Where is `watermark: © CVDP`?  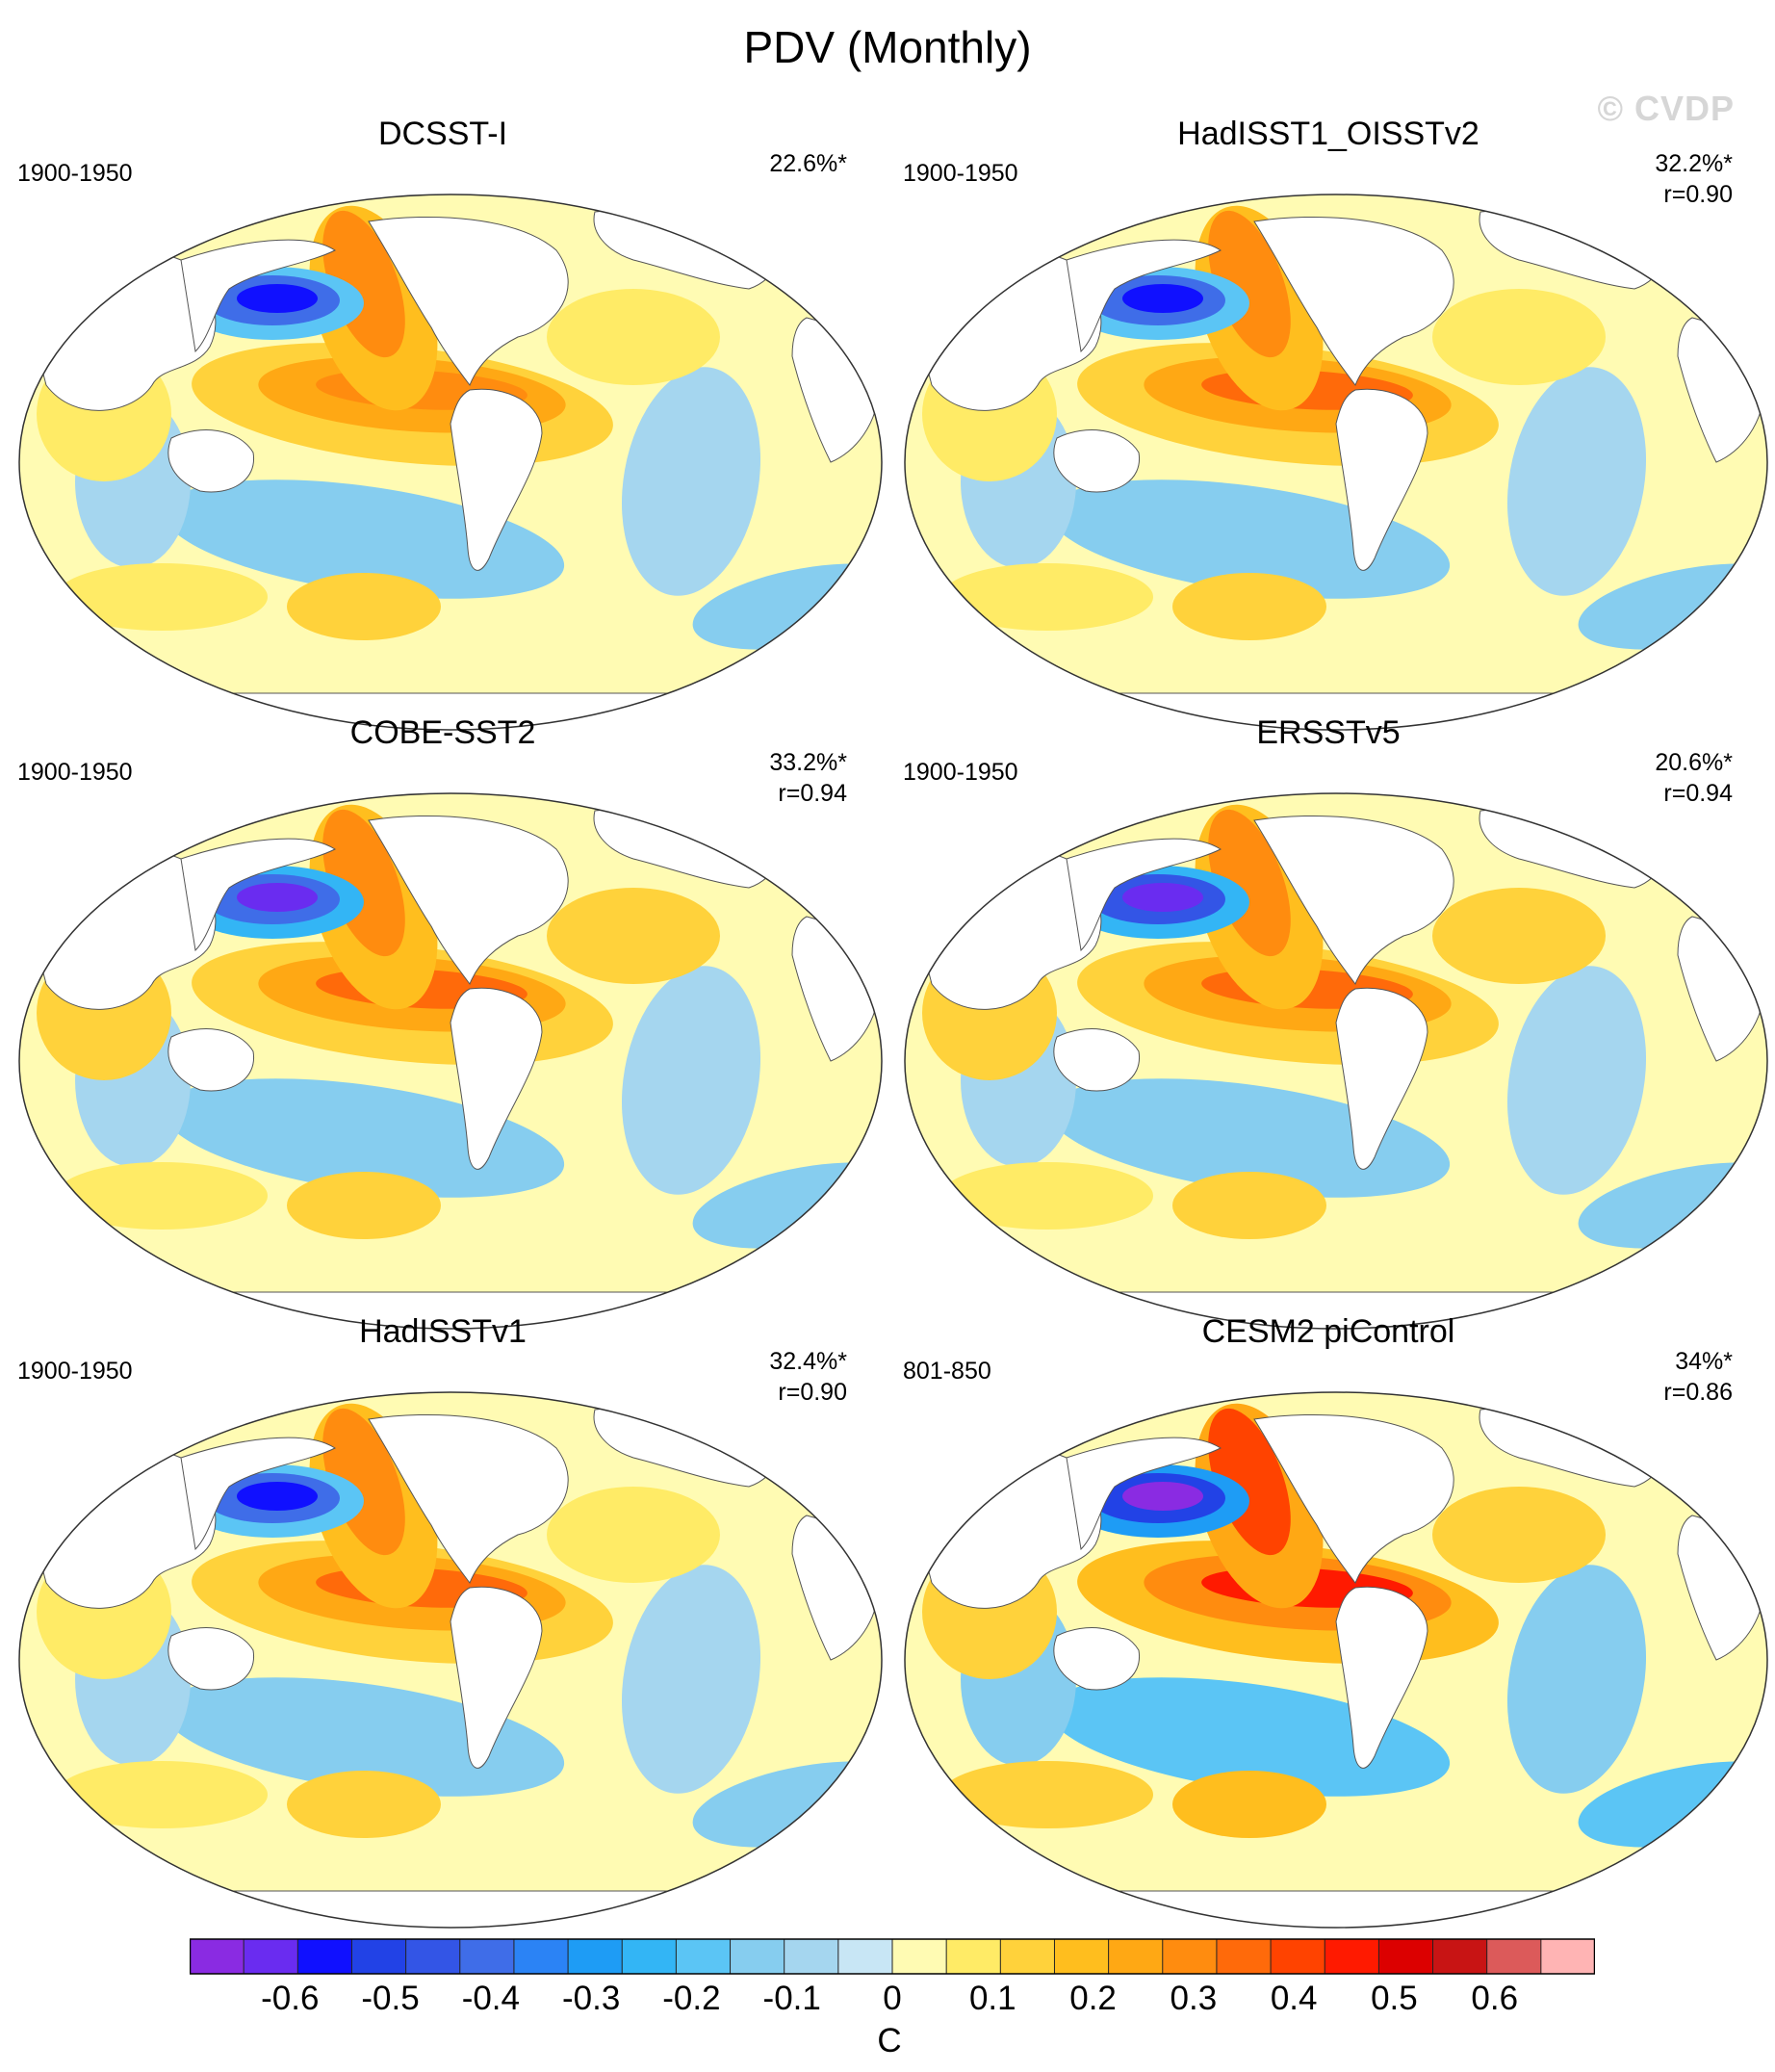
watermark: © CVDP is located at coordinates (1666, 108).